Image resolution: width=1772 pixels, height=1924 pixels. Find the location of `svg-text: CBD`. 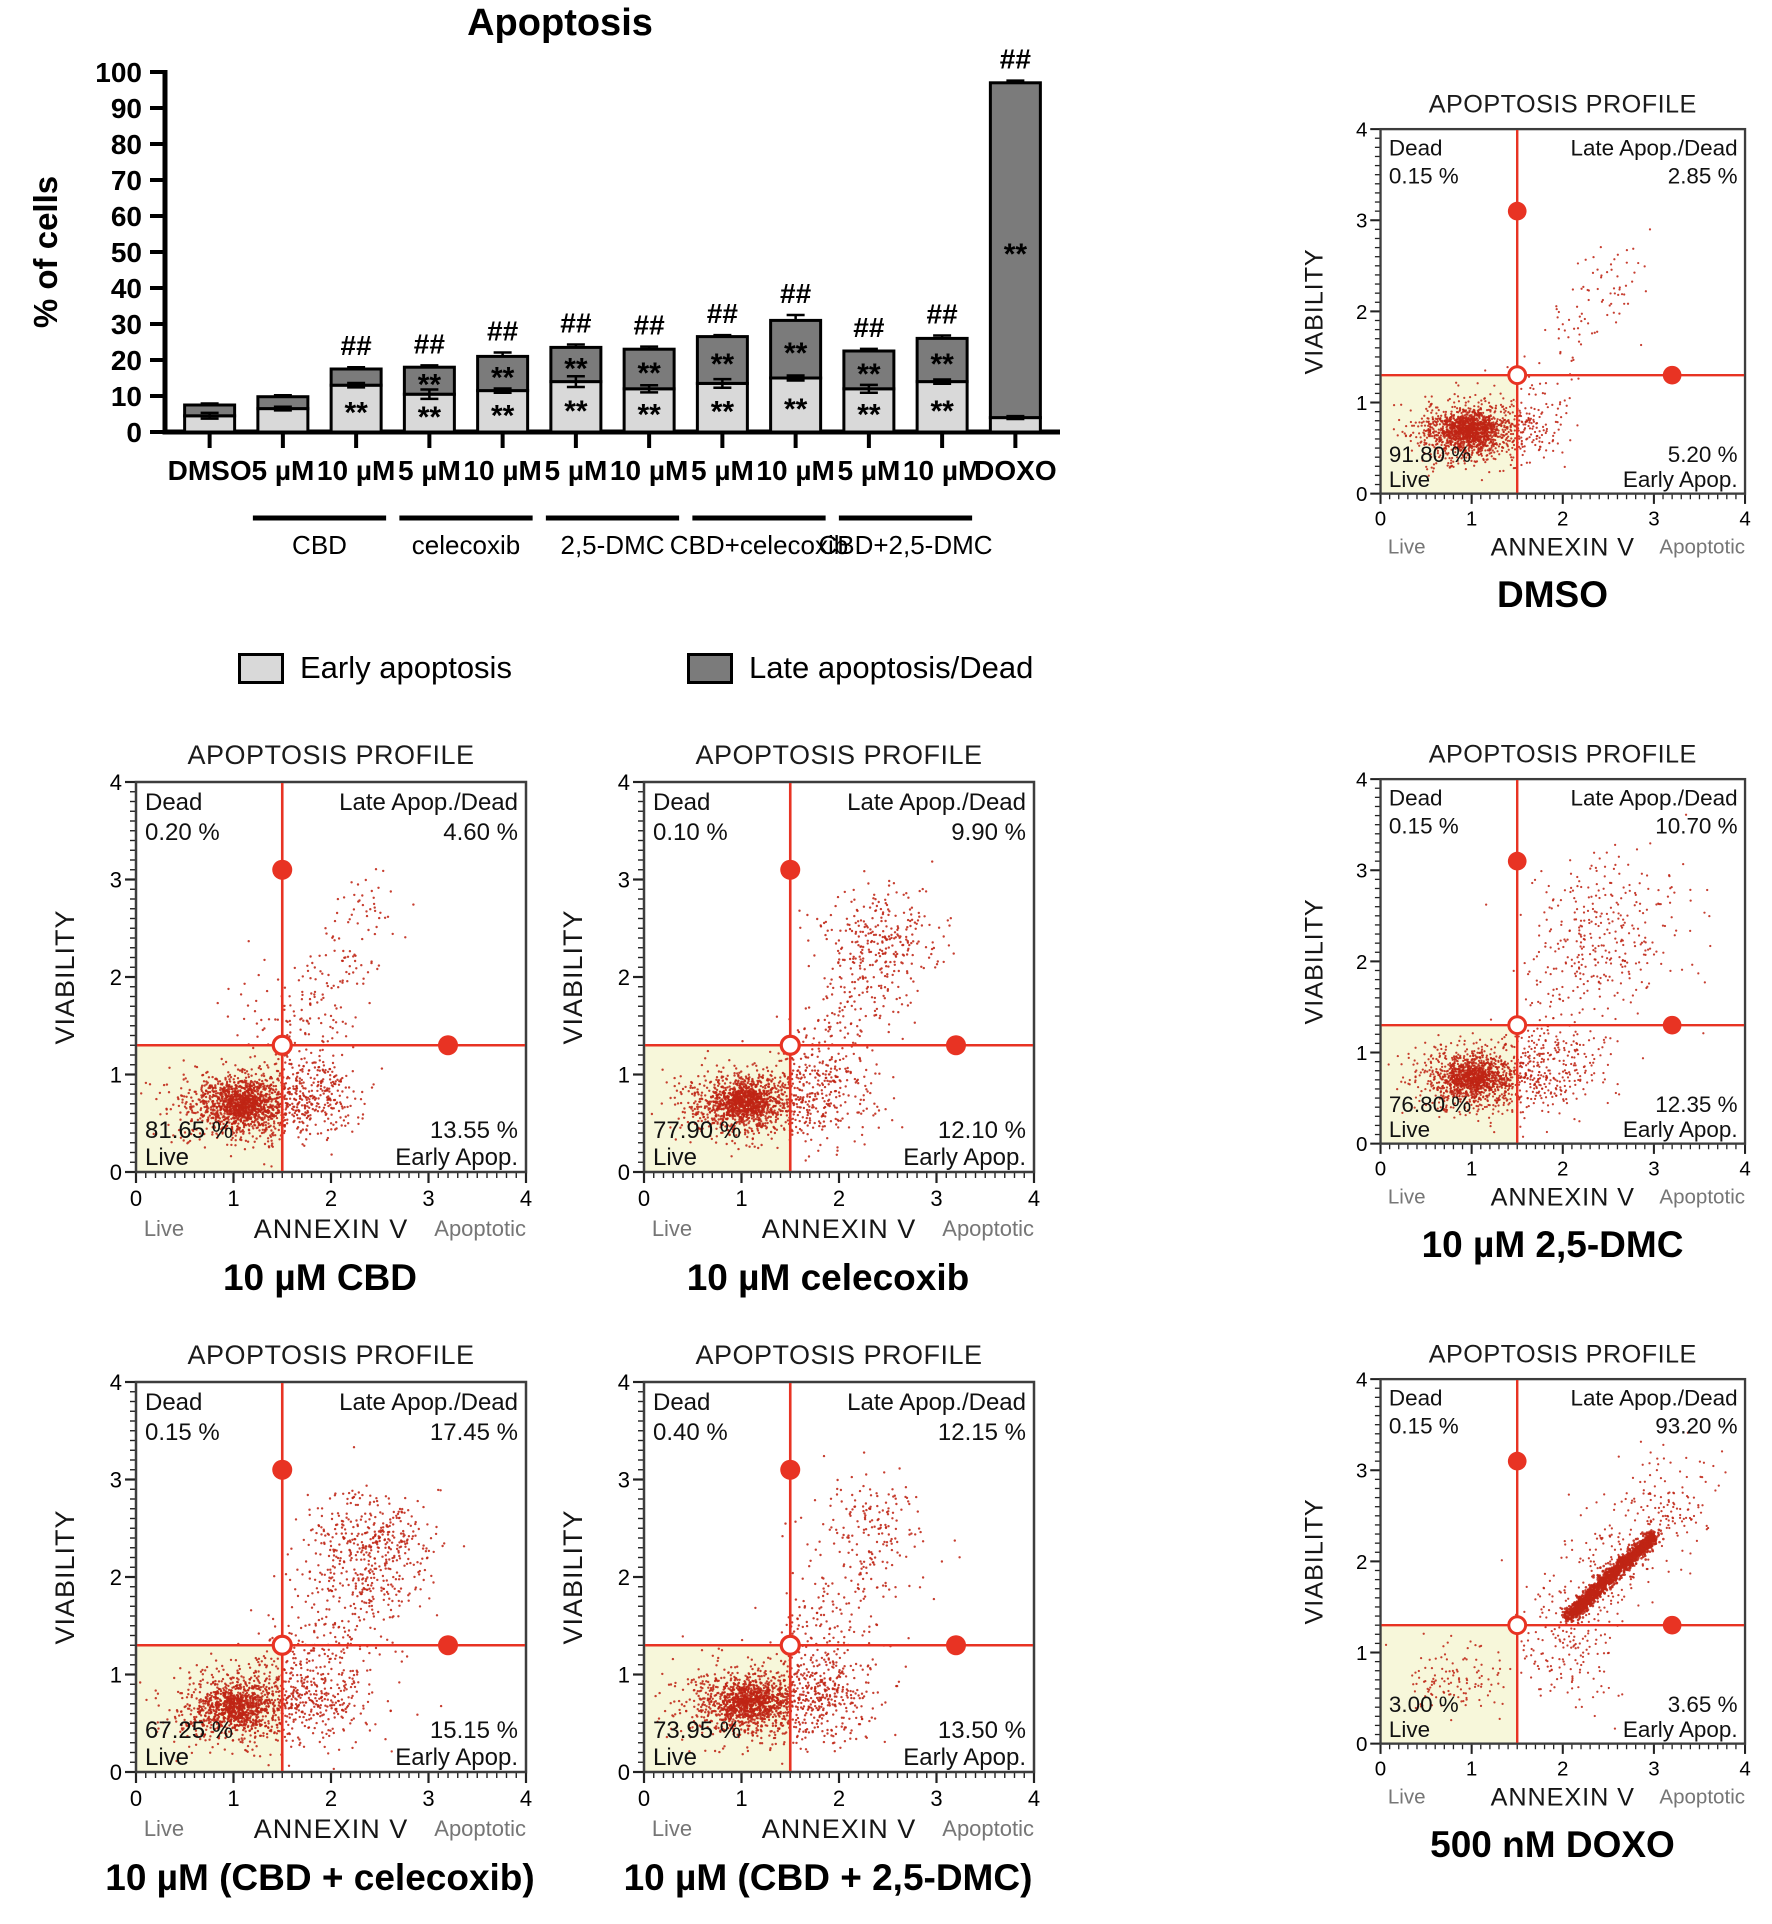

svg-text: CBD is located at coordinates (319, 545).